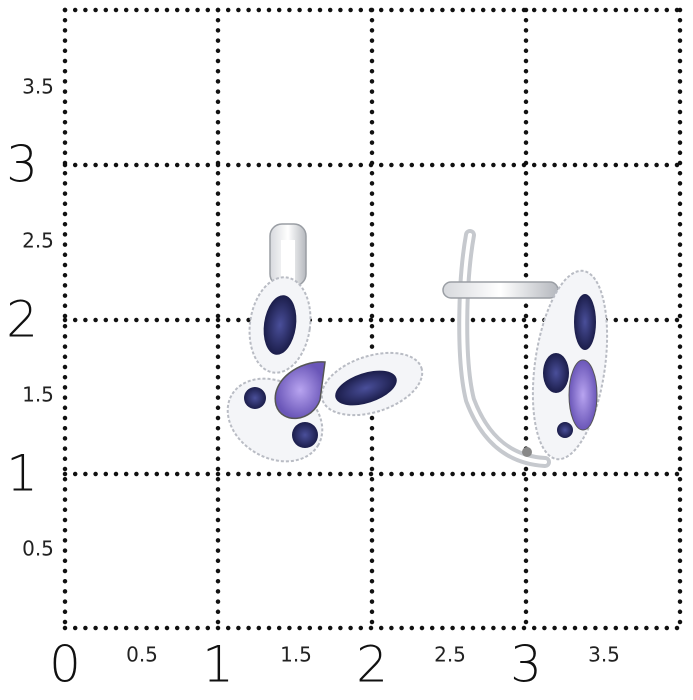 This screenshot has width=693, height=700. Describe the element at coordinates (334, 665) in the screenshot. I see `x-labels: 0 1 2 3 0.5 1.5 2.5 3.5` at that location.